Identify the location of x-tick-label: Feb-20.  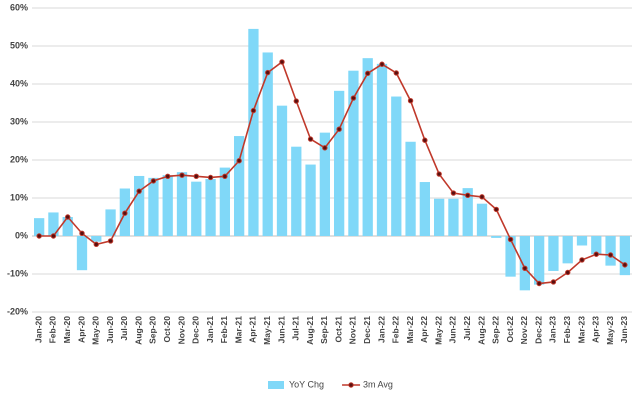
(53, 330).